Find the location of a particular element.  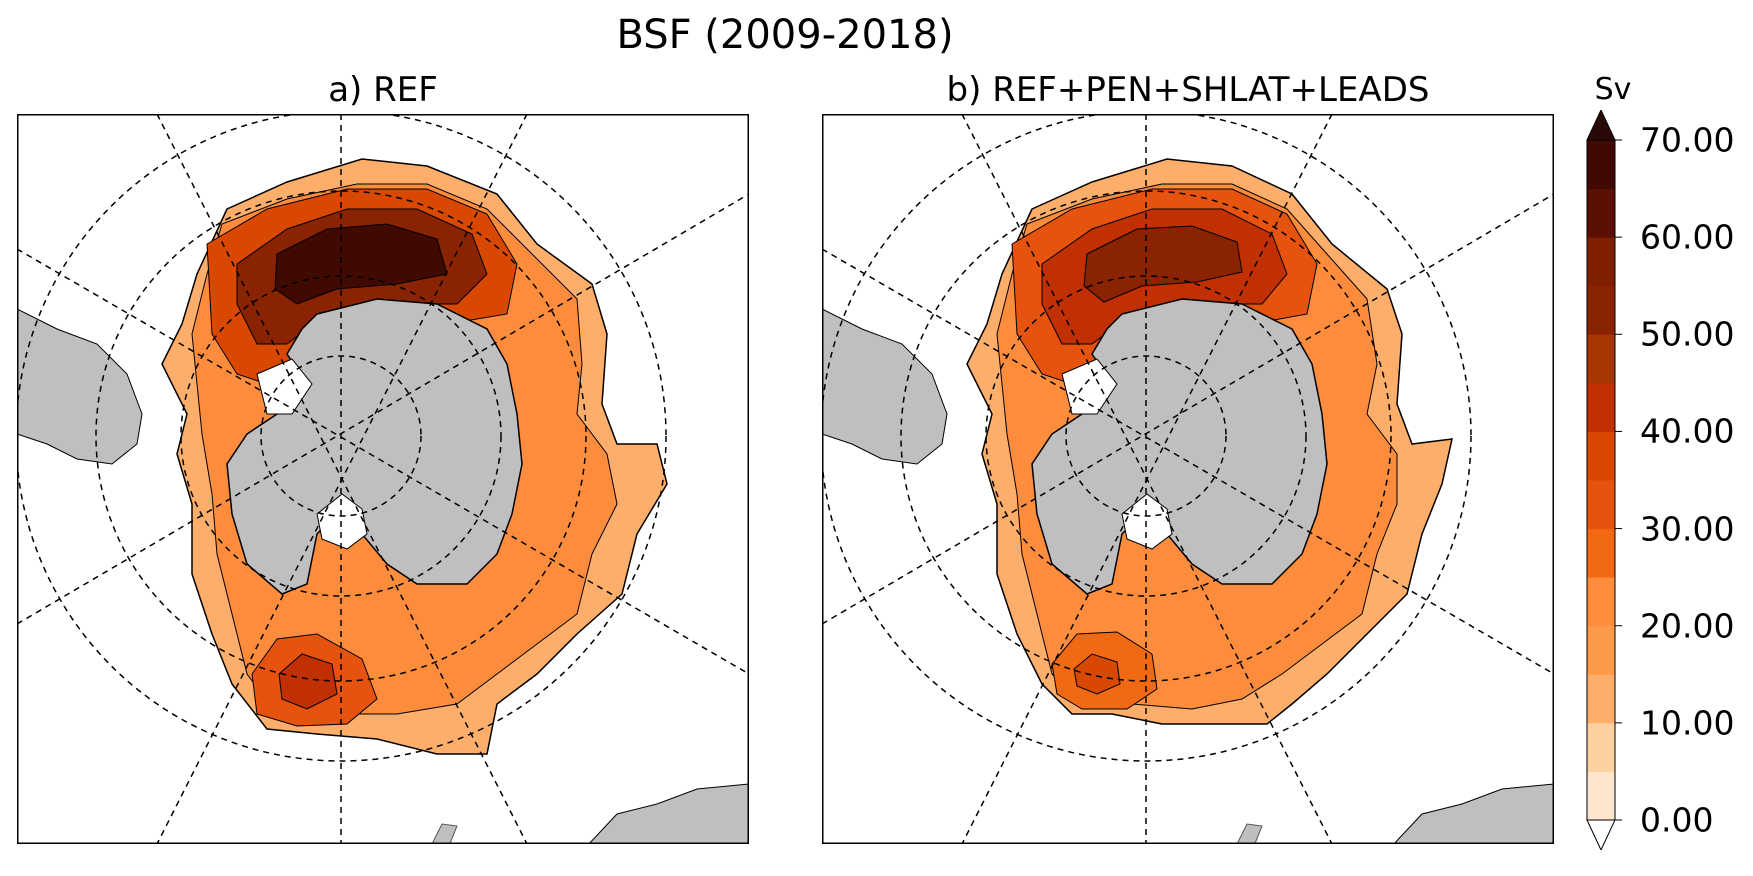

colorbar-tick-label: 0.00 is located at coordinates (1677, 820).